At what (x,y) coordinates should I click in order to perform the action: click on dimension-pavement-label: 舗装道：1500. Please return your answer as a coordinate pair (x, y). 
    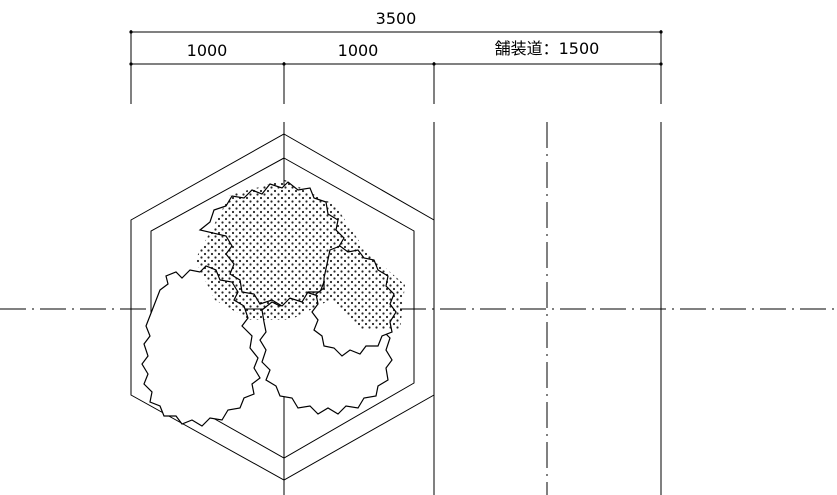
    Looking at the image, I should click on (547, 48).